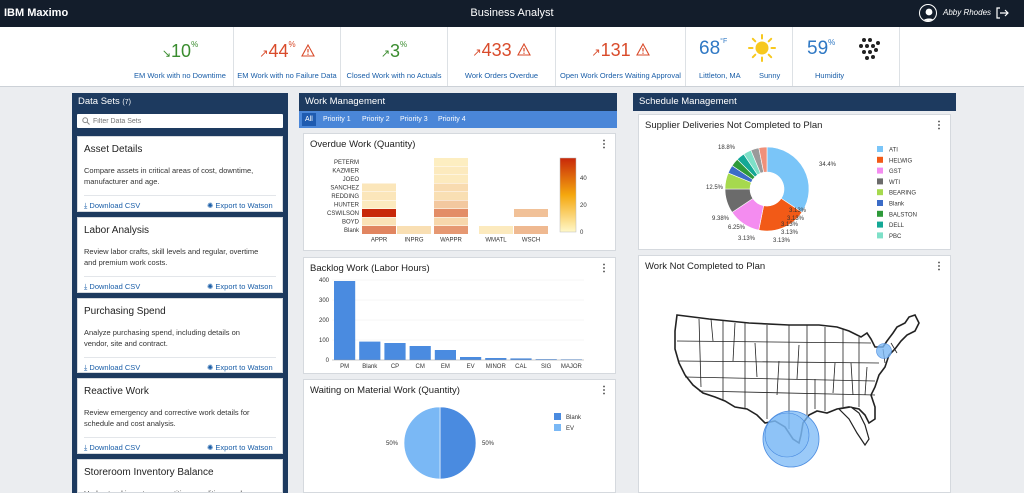 This screenshot has height=493, width=1024. I want to click on watson-icon: ✺, so click(210, 205).